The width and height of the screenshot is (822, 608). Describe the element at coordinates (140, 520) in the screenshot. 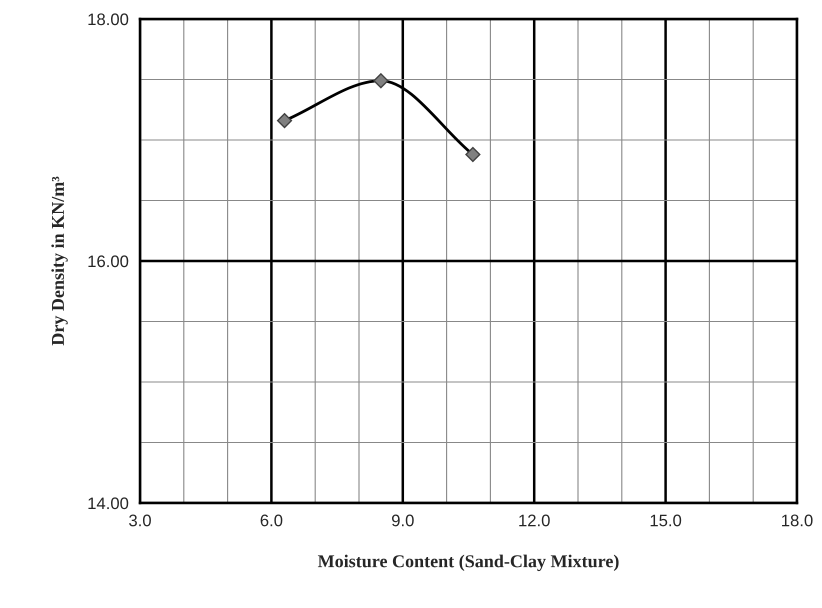

I see `x-tick-label: 3.0` at that location.